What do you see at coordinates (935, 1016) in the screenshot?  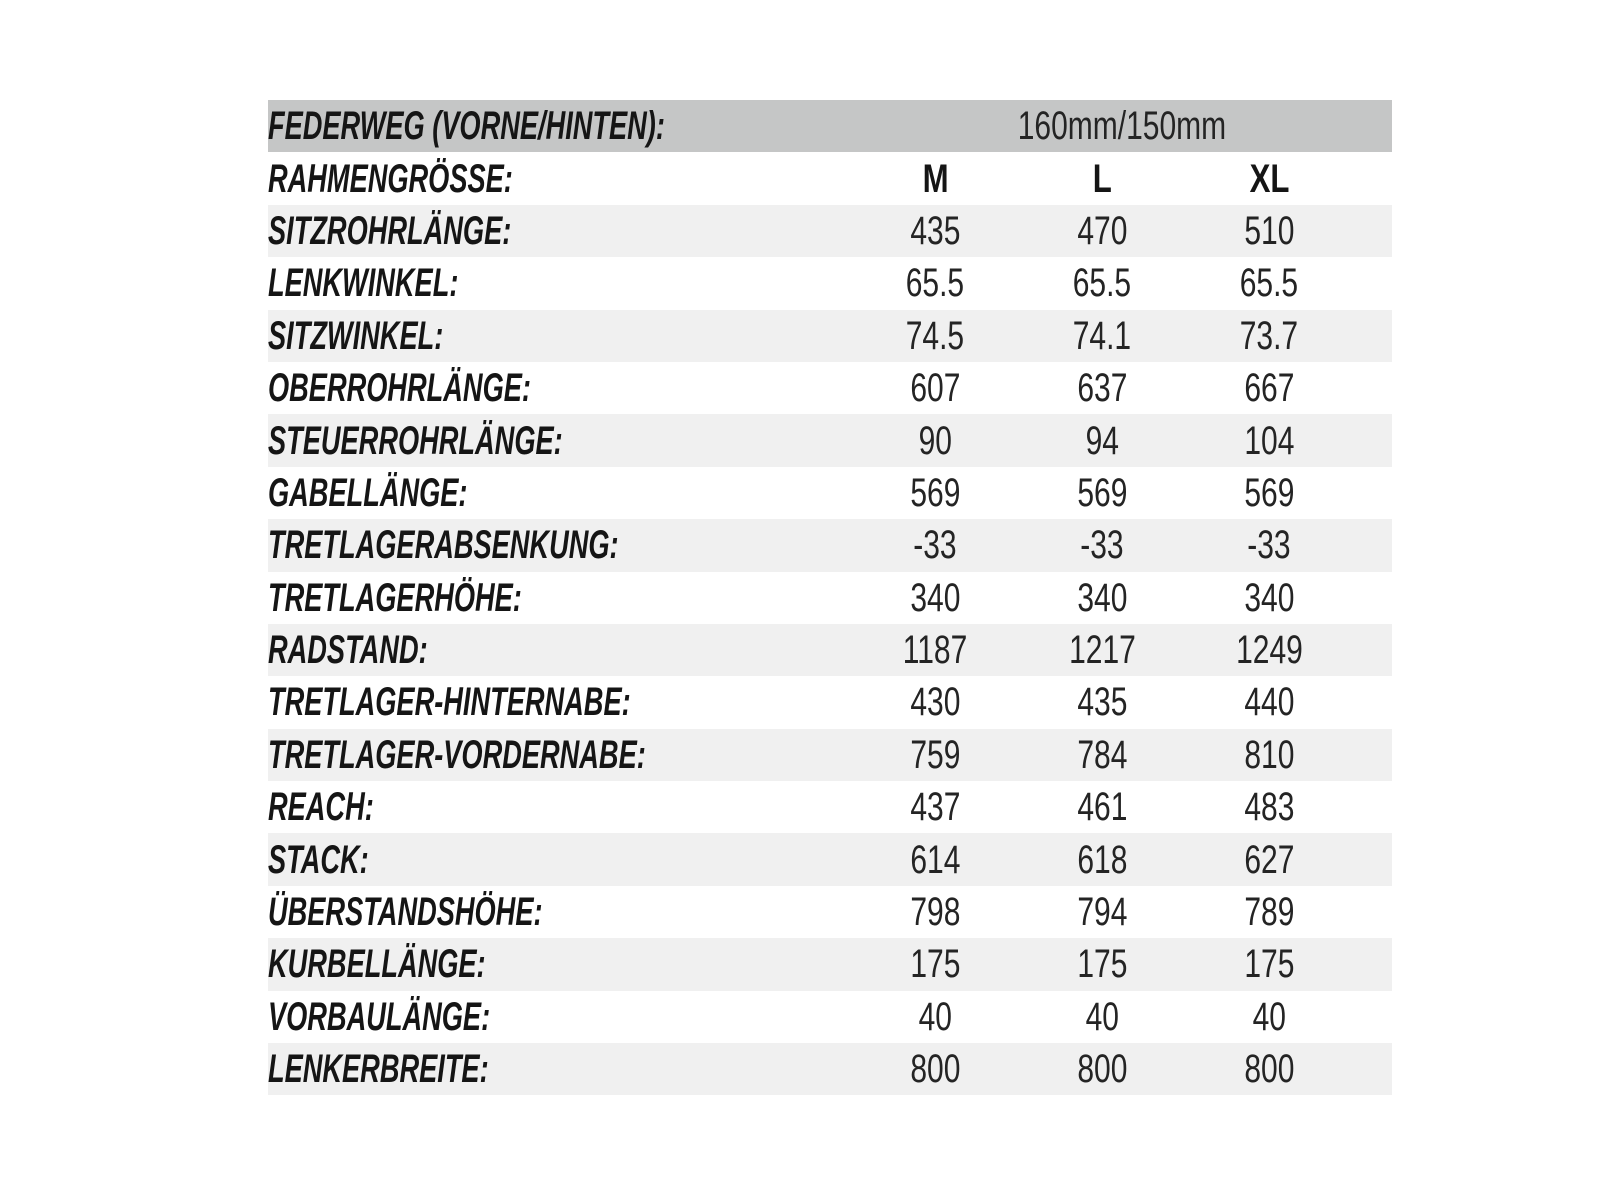 I see `value-m: 40` at bounding box center [935, 1016].